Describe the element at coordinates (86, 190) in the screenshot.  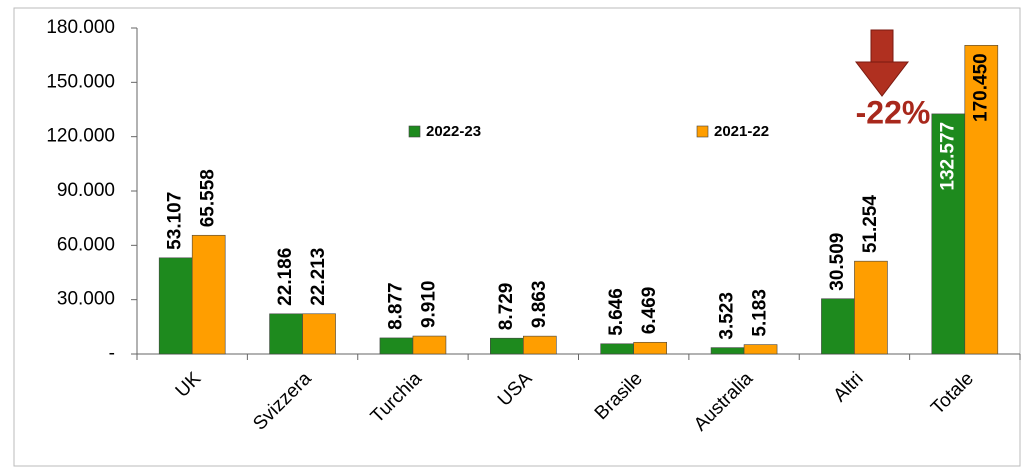
I see `y-tick-label: 90.000` at that location.